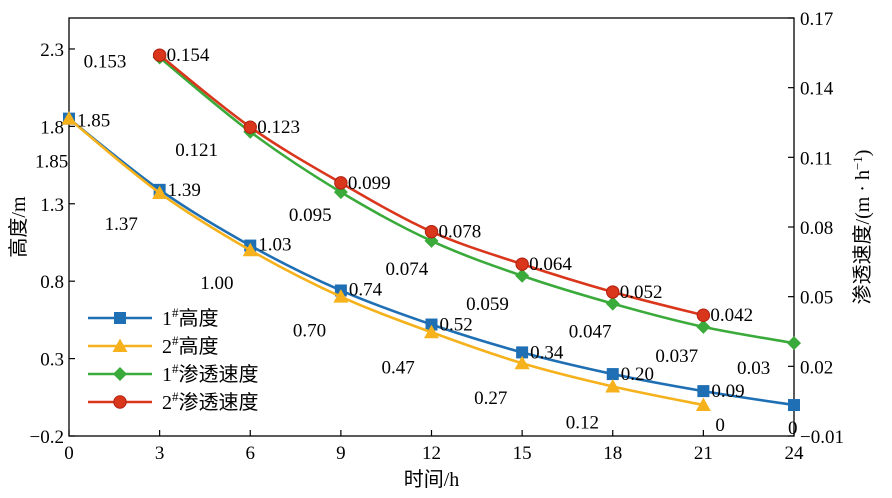  I want to click on data-label: 1.00, so click(216, 283).